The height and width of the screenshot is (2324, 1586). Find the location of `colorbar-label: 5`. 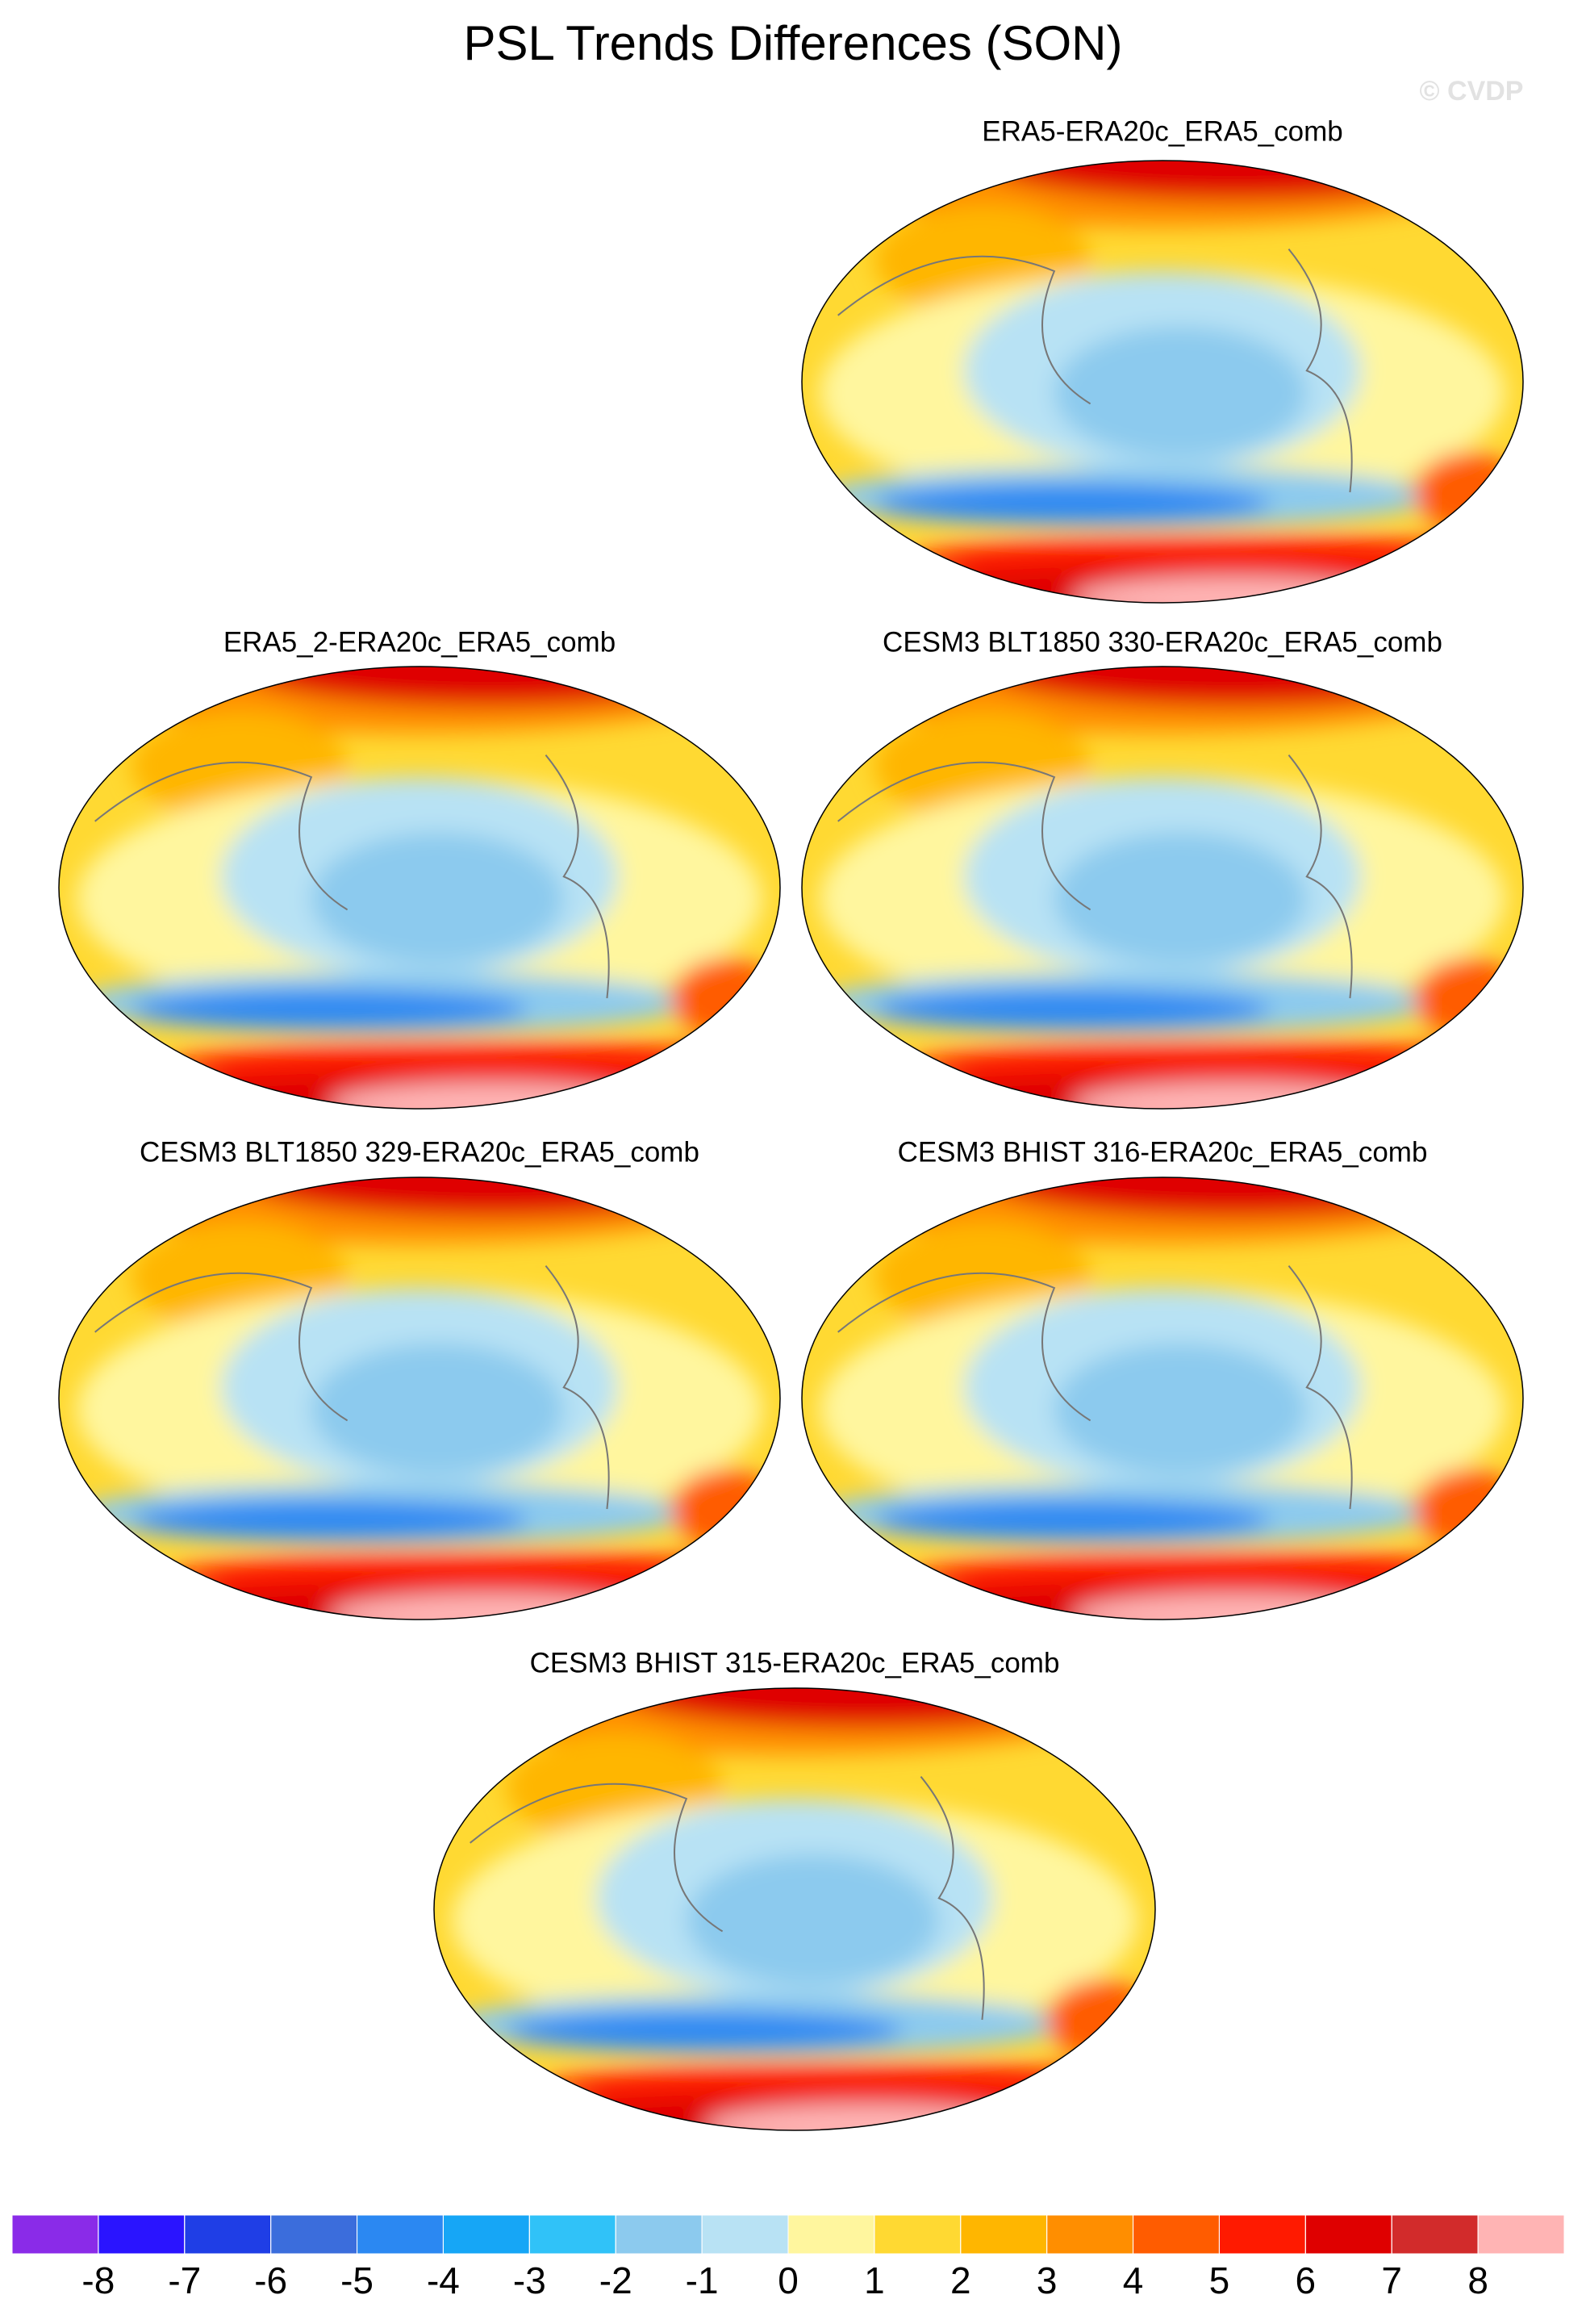

colorbar-label: 5 is located at coordinates (1220, 2280).